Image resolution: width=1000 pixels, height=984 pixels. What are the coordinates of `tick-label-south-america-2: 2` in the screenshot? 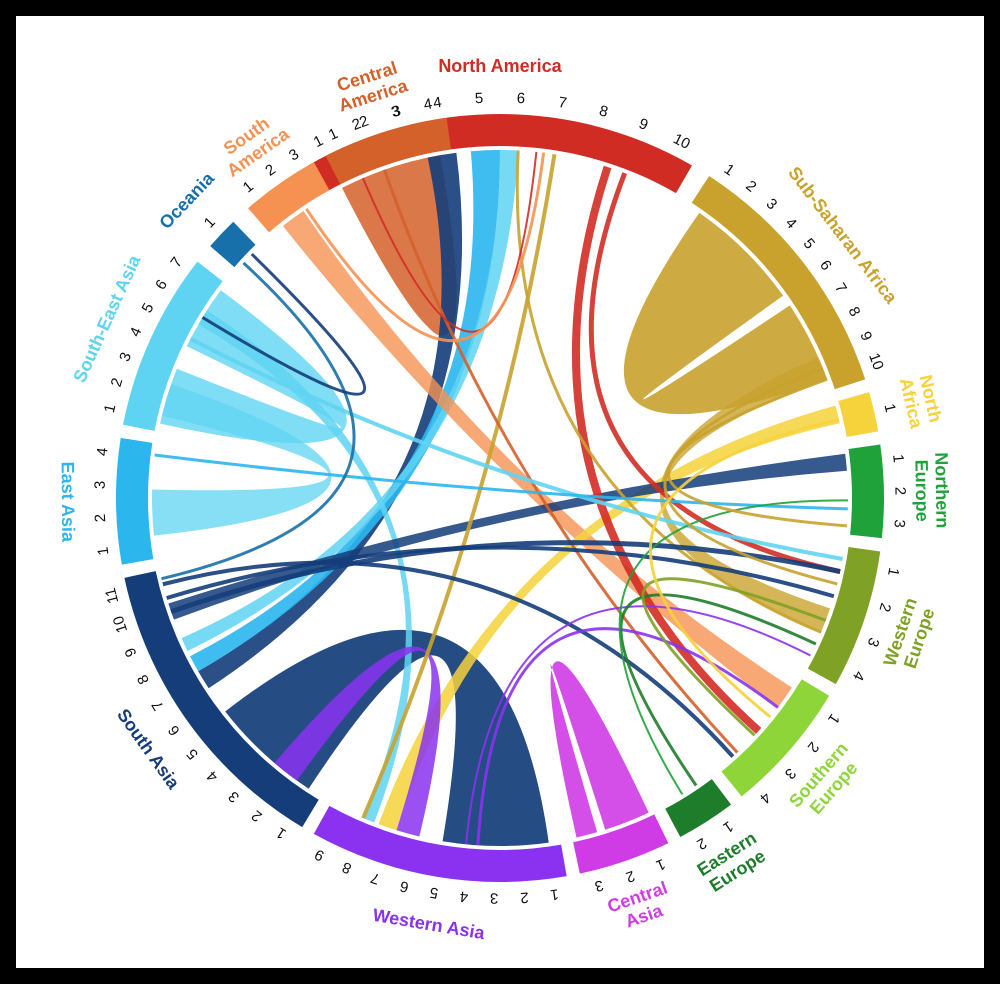 It's located at (270, 170).